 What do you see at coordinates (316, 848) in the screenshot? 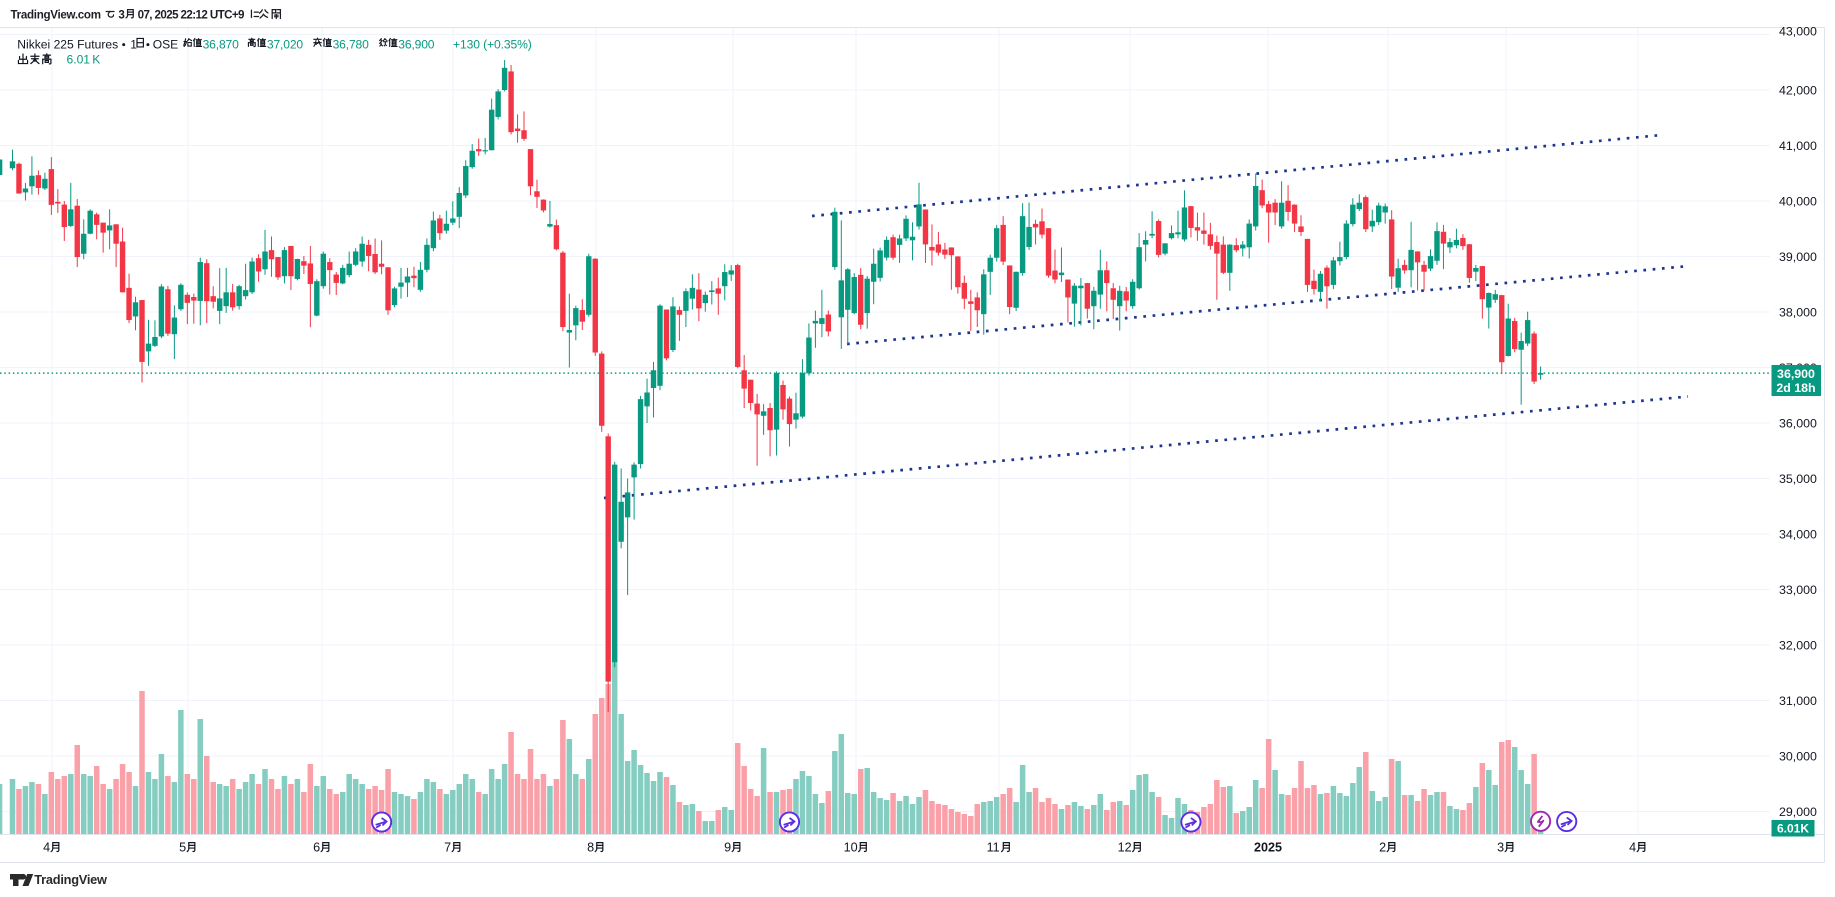
I see `svg-text: 6` at bounding box center [316, 848].